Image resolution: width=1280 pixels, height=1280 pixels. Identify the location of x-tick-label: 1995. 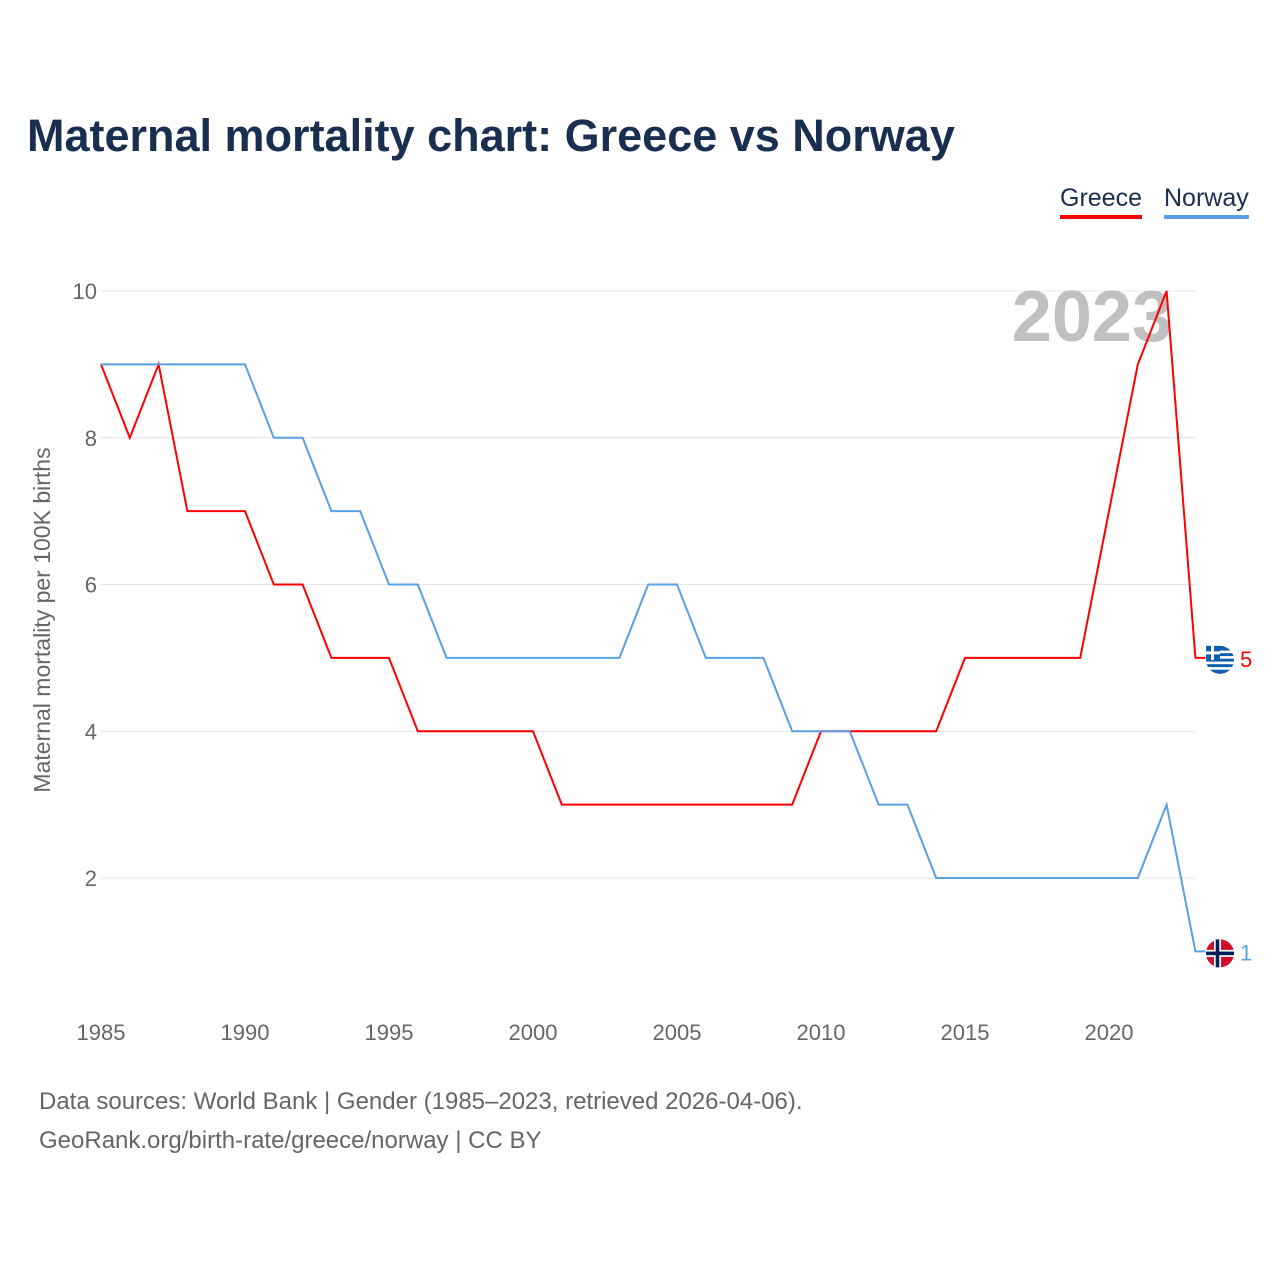
(389, 1032).